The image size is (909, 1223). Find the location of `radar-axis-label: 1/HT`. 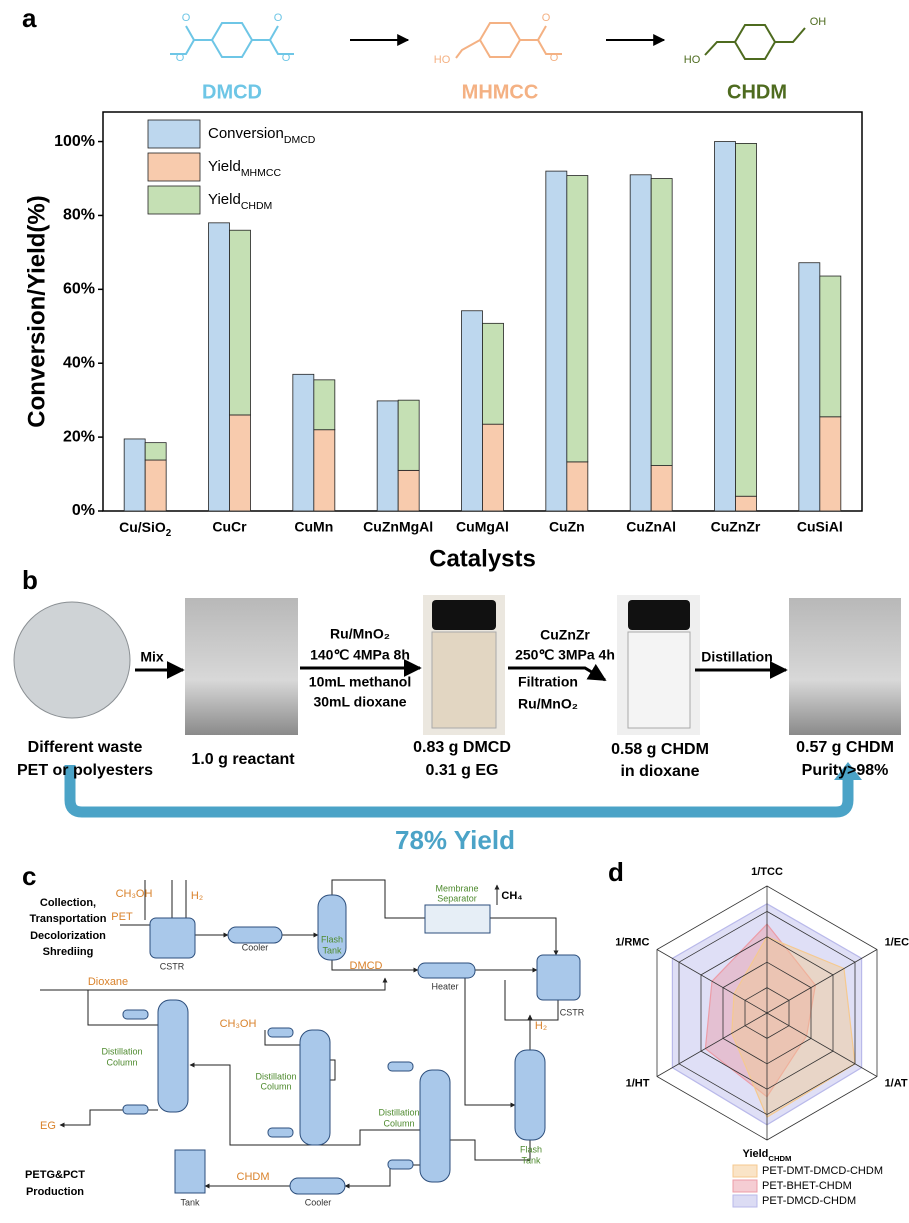

radar-axis-label: 1/HT is located at coordinates (638, 1083).